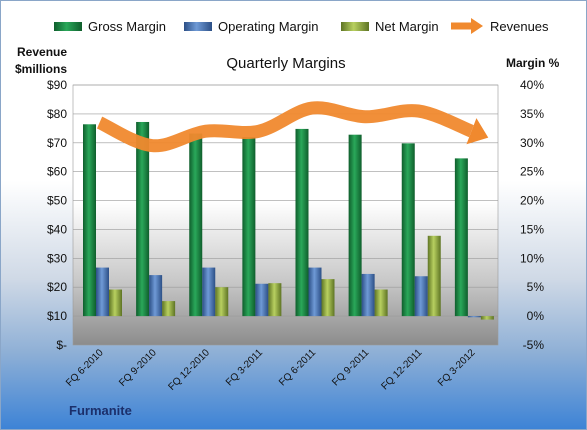 The width and height of the screenshot is (587, 430). I want to click on category-label: FQ 12-2011, so click(401, 369).